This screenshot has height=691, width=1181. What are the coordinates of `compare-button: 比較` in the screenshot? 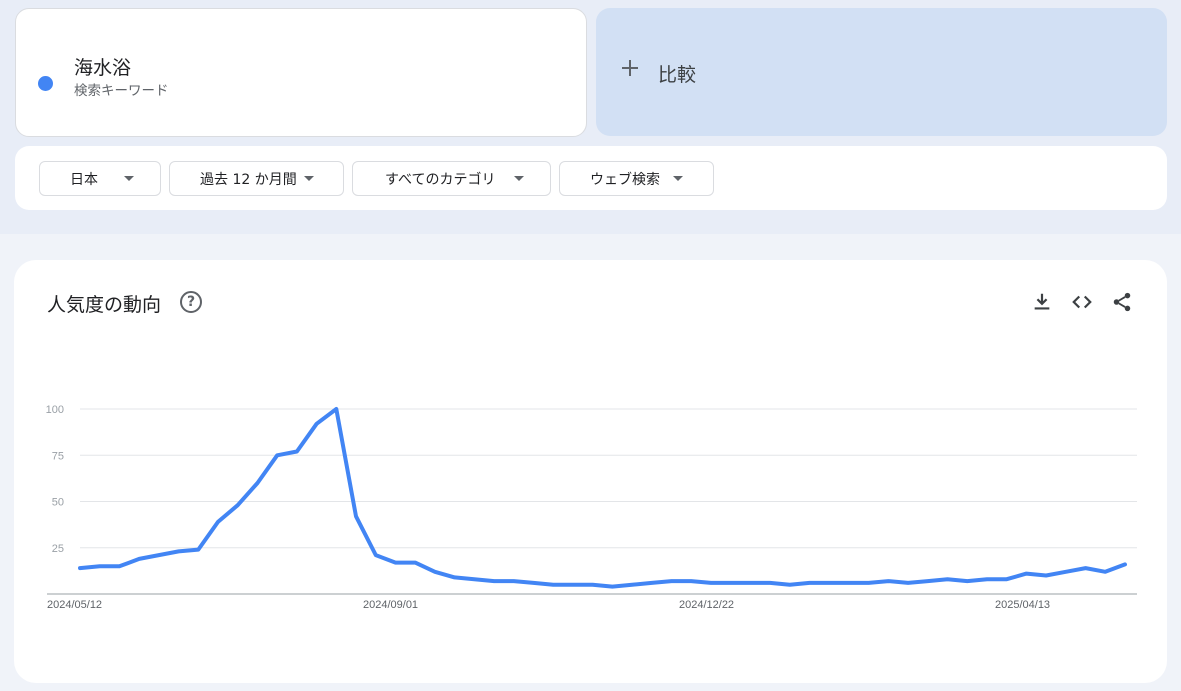 It's located at (881, 72).